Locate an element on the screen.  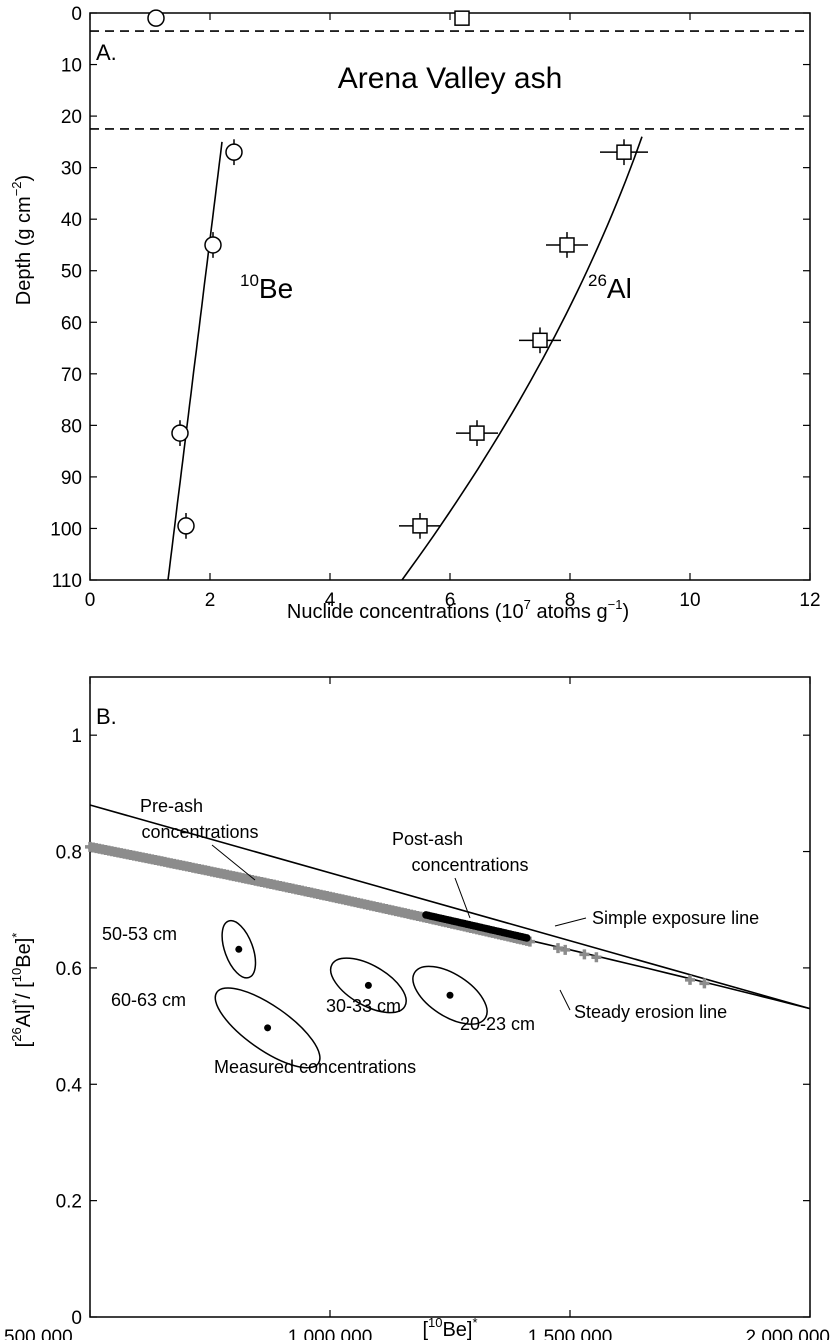
a-y-tick-label: 60 is located at coordinates (71, 323).